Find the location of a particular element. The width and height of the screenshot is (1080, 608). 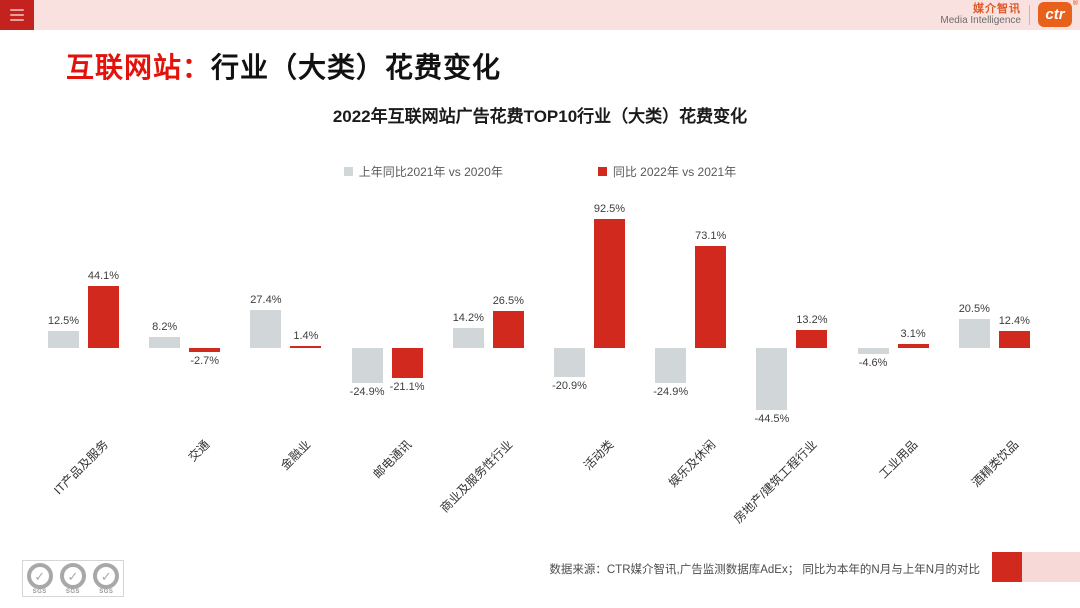

hamburger-menu-button is located at coordinates (17, 15).